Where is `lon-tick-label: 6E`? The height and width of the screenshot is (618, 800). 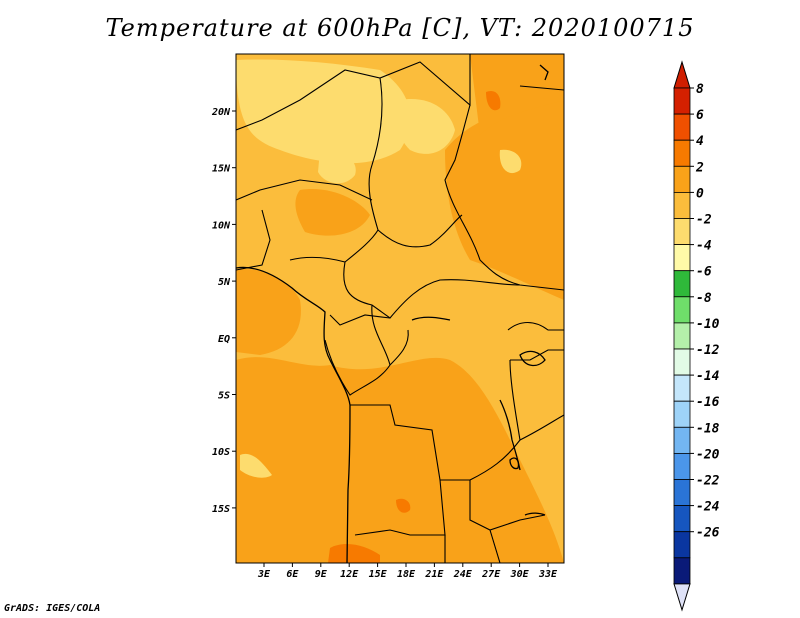
lon-tick-label: 6E is located at coordinates (292, 574).